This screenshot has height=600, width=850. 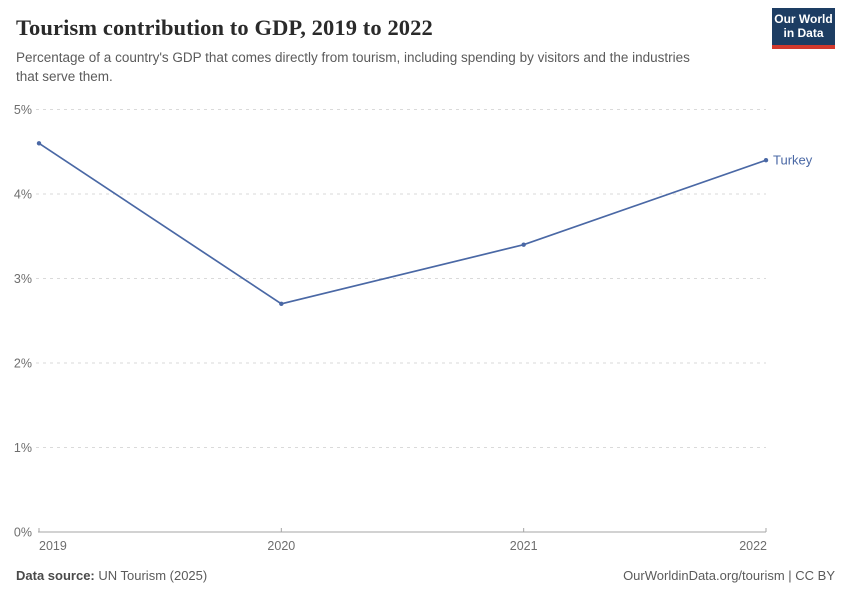 I want to click on y-axis-label-4pct: 4%, so click(x=23, y=195).